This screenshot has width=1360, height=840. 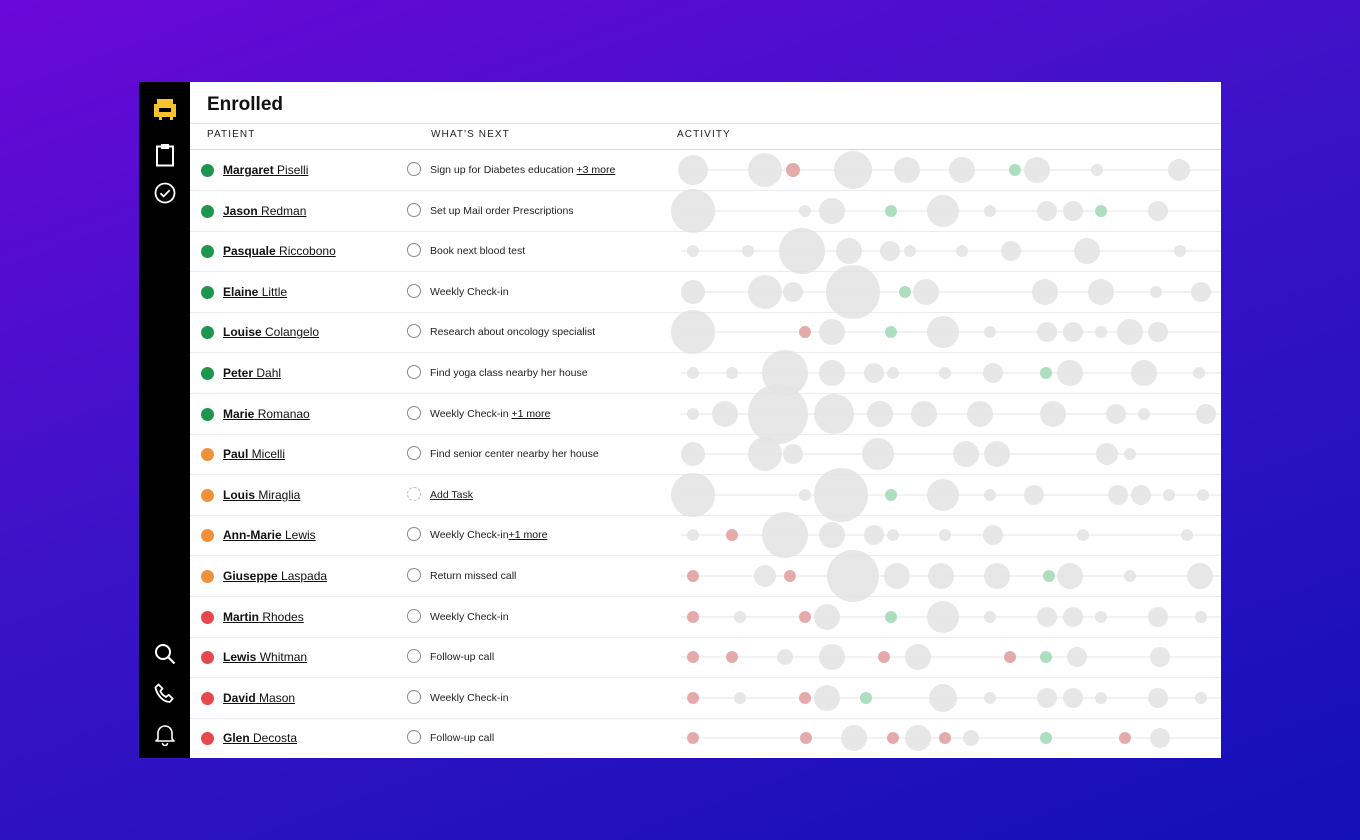 What do you see at coordinates (165, 654) in the screenshot?
I see `search-icon` at bounding box center [165, 654].